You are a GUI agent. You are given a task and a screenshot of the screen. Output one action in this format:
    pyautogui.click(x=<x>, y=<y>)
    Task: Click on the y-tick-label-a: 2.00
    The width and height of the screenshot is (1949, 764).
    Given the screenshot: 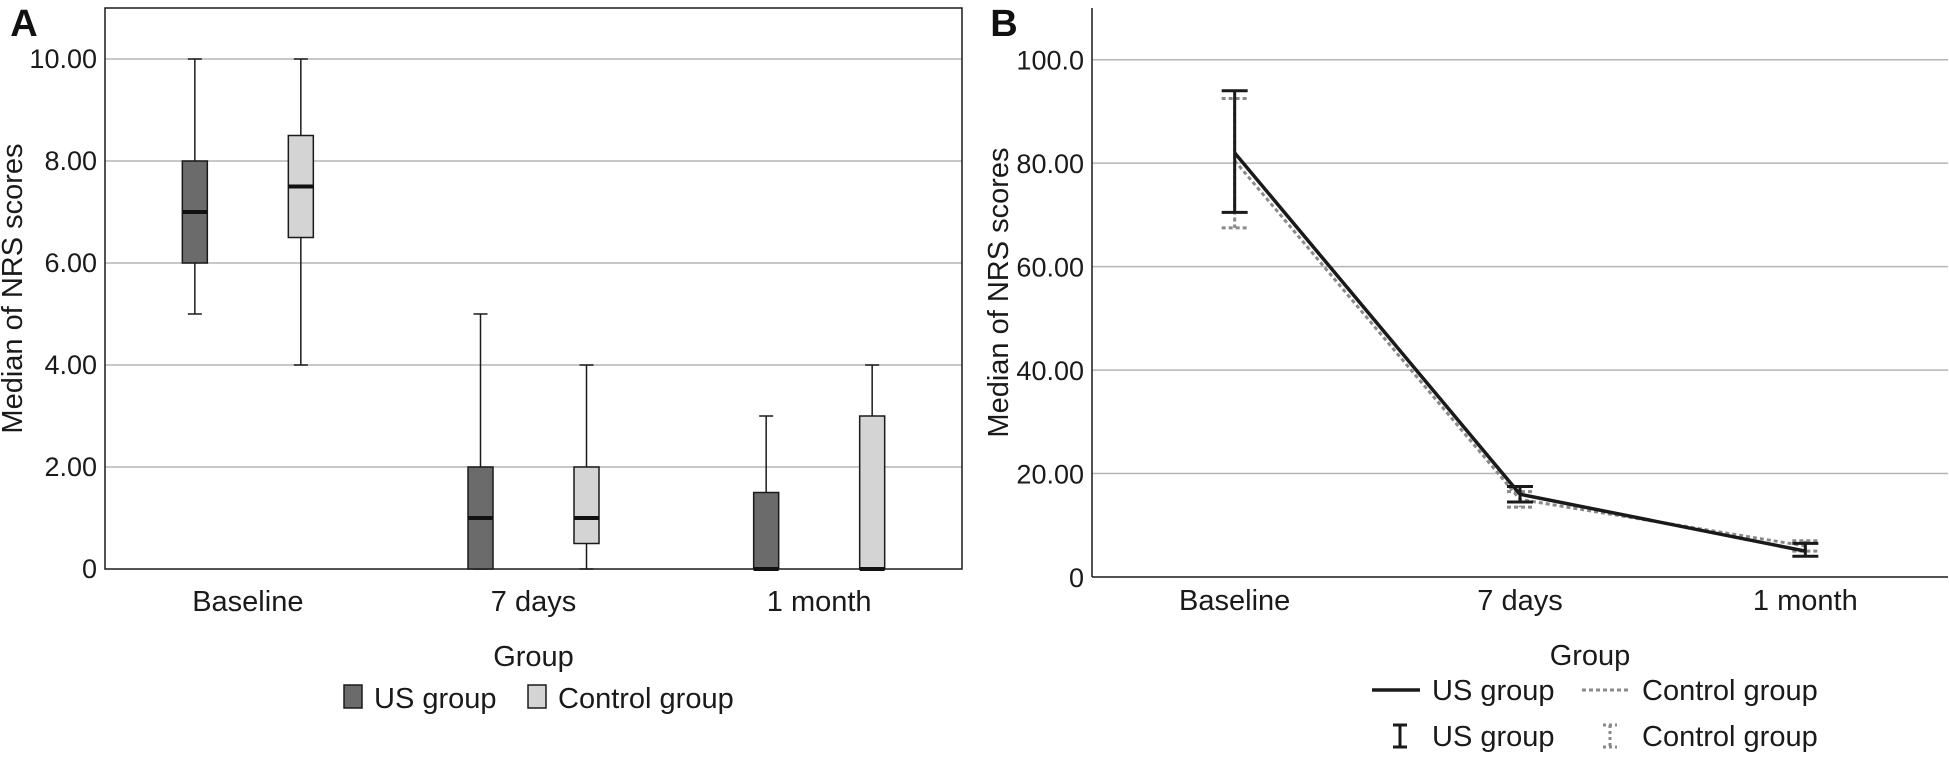 What is the action you would take?
    pyautogui.click(x=70, y=467)
    